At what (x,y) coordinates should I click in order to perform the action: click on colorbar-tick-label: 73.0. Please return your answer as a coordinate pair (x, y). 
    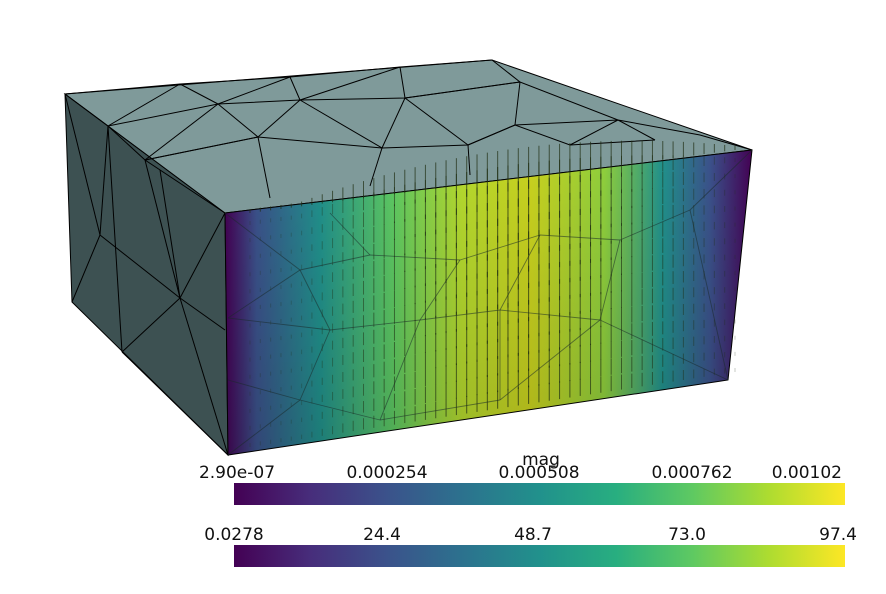
    Looking at the image, I should click on (687, 535).